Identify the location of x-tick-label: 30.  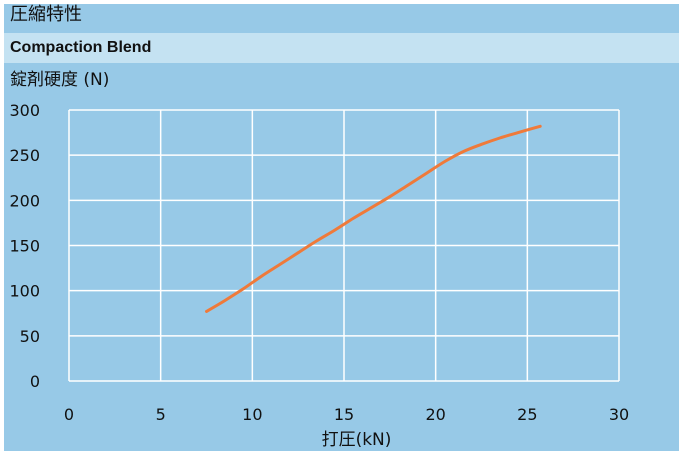
(619, 414).